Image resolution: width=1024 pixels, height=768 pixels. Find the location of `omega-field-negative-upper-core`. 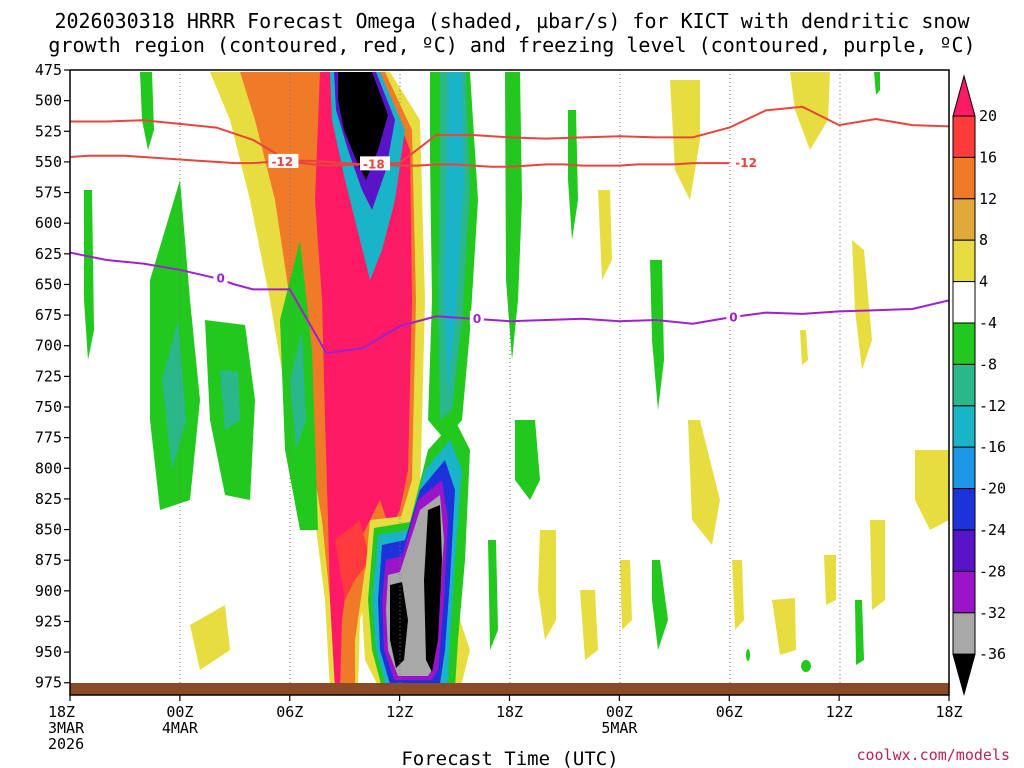

omega-field-negative-upper-core is located at coordinates (363, 126).